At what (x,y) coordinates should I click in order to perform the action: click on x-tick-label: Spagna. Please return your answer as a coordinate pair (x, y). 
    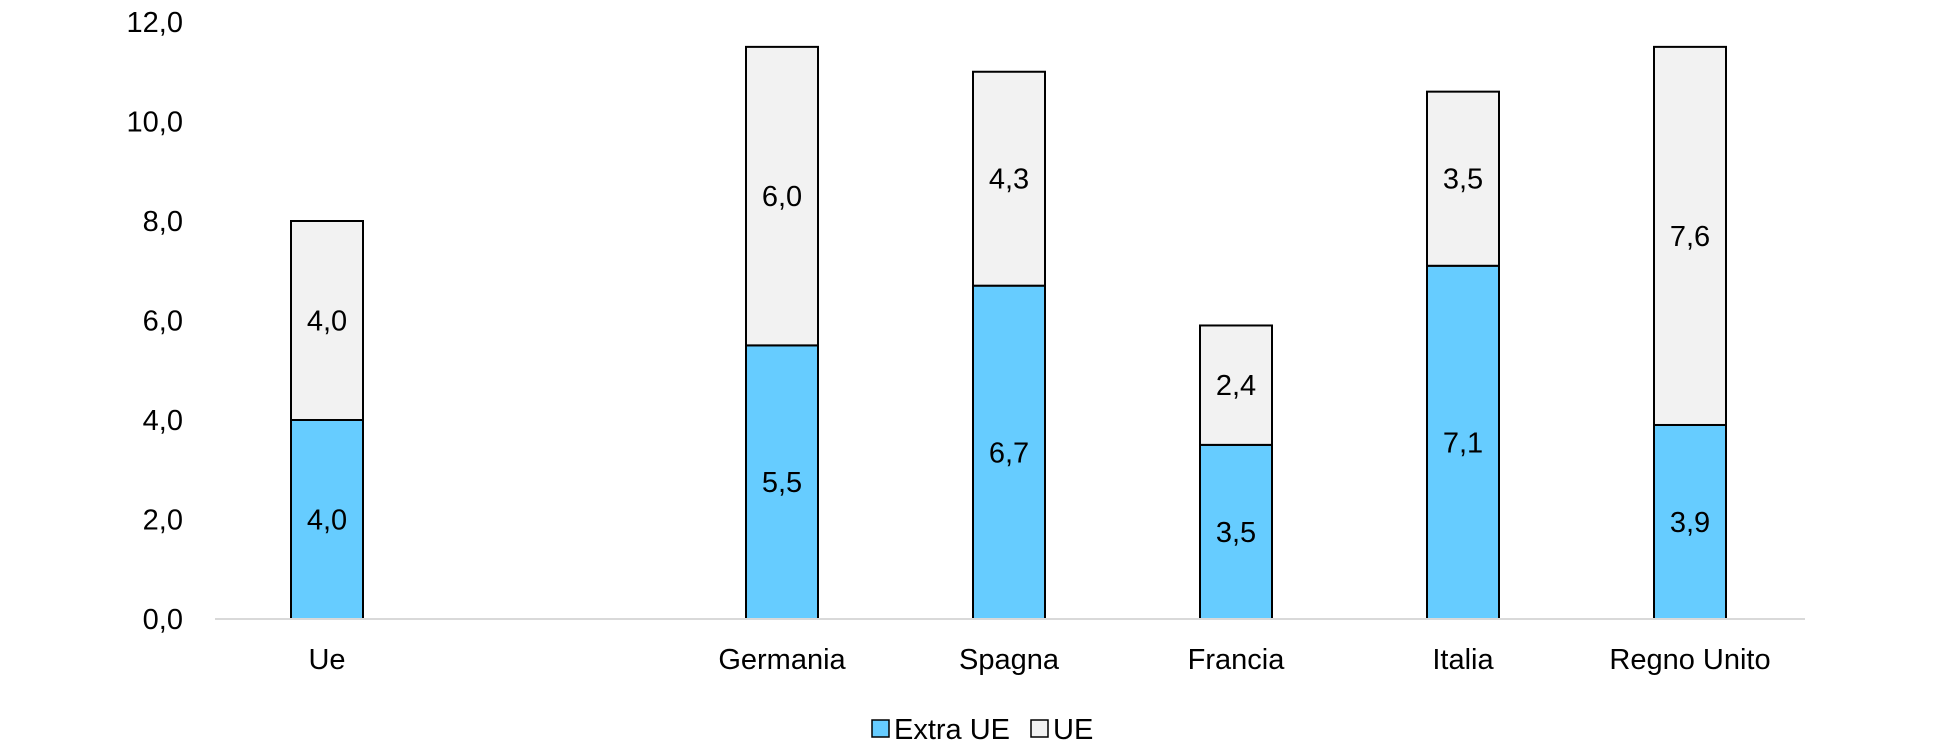
    Looking at the image, I should click on (1009, 660).